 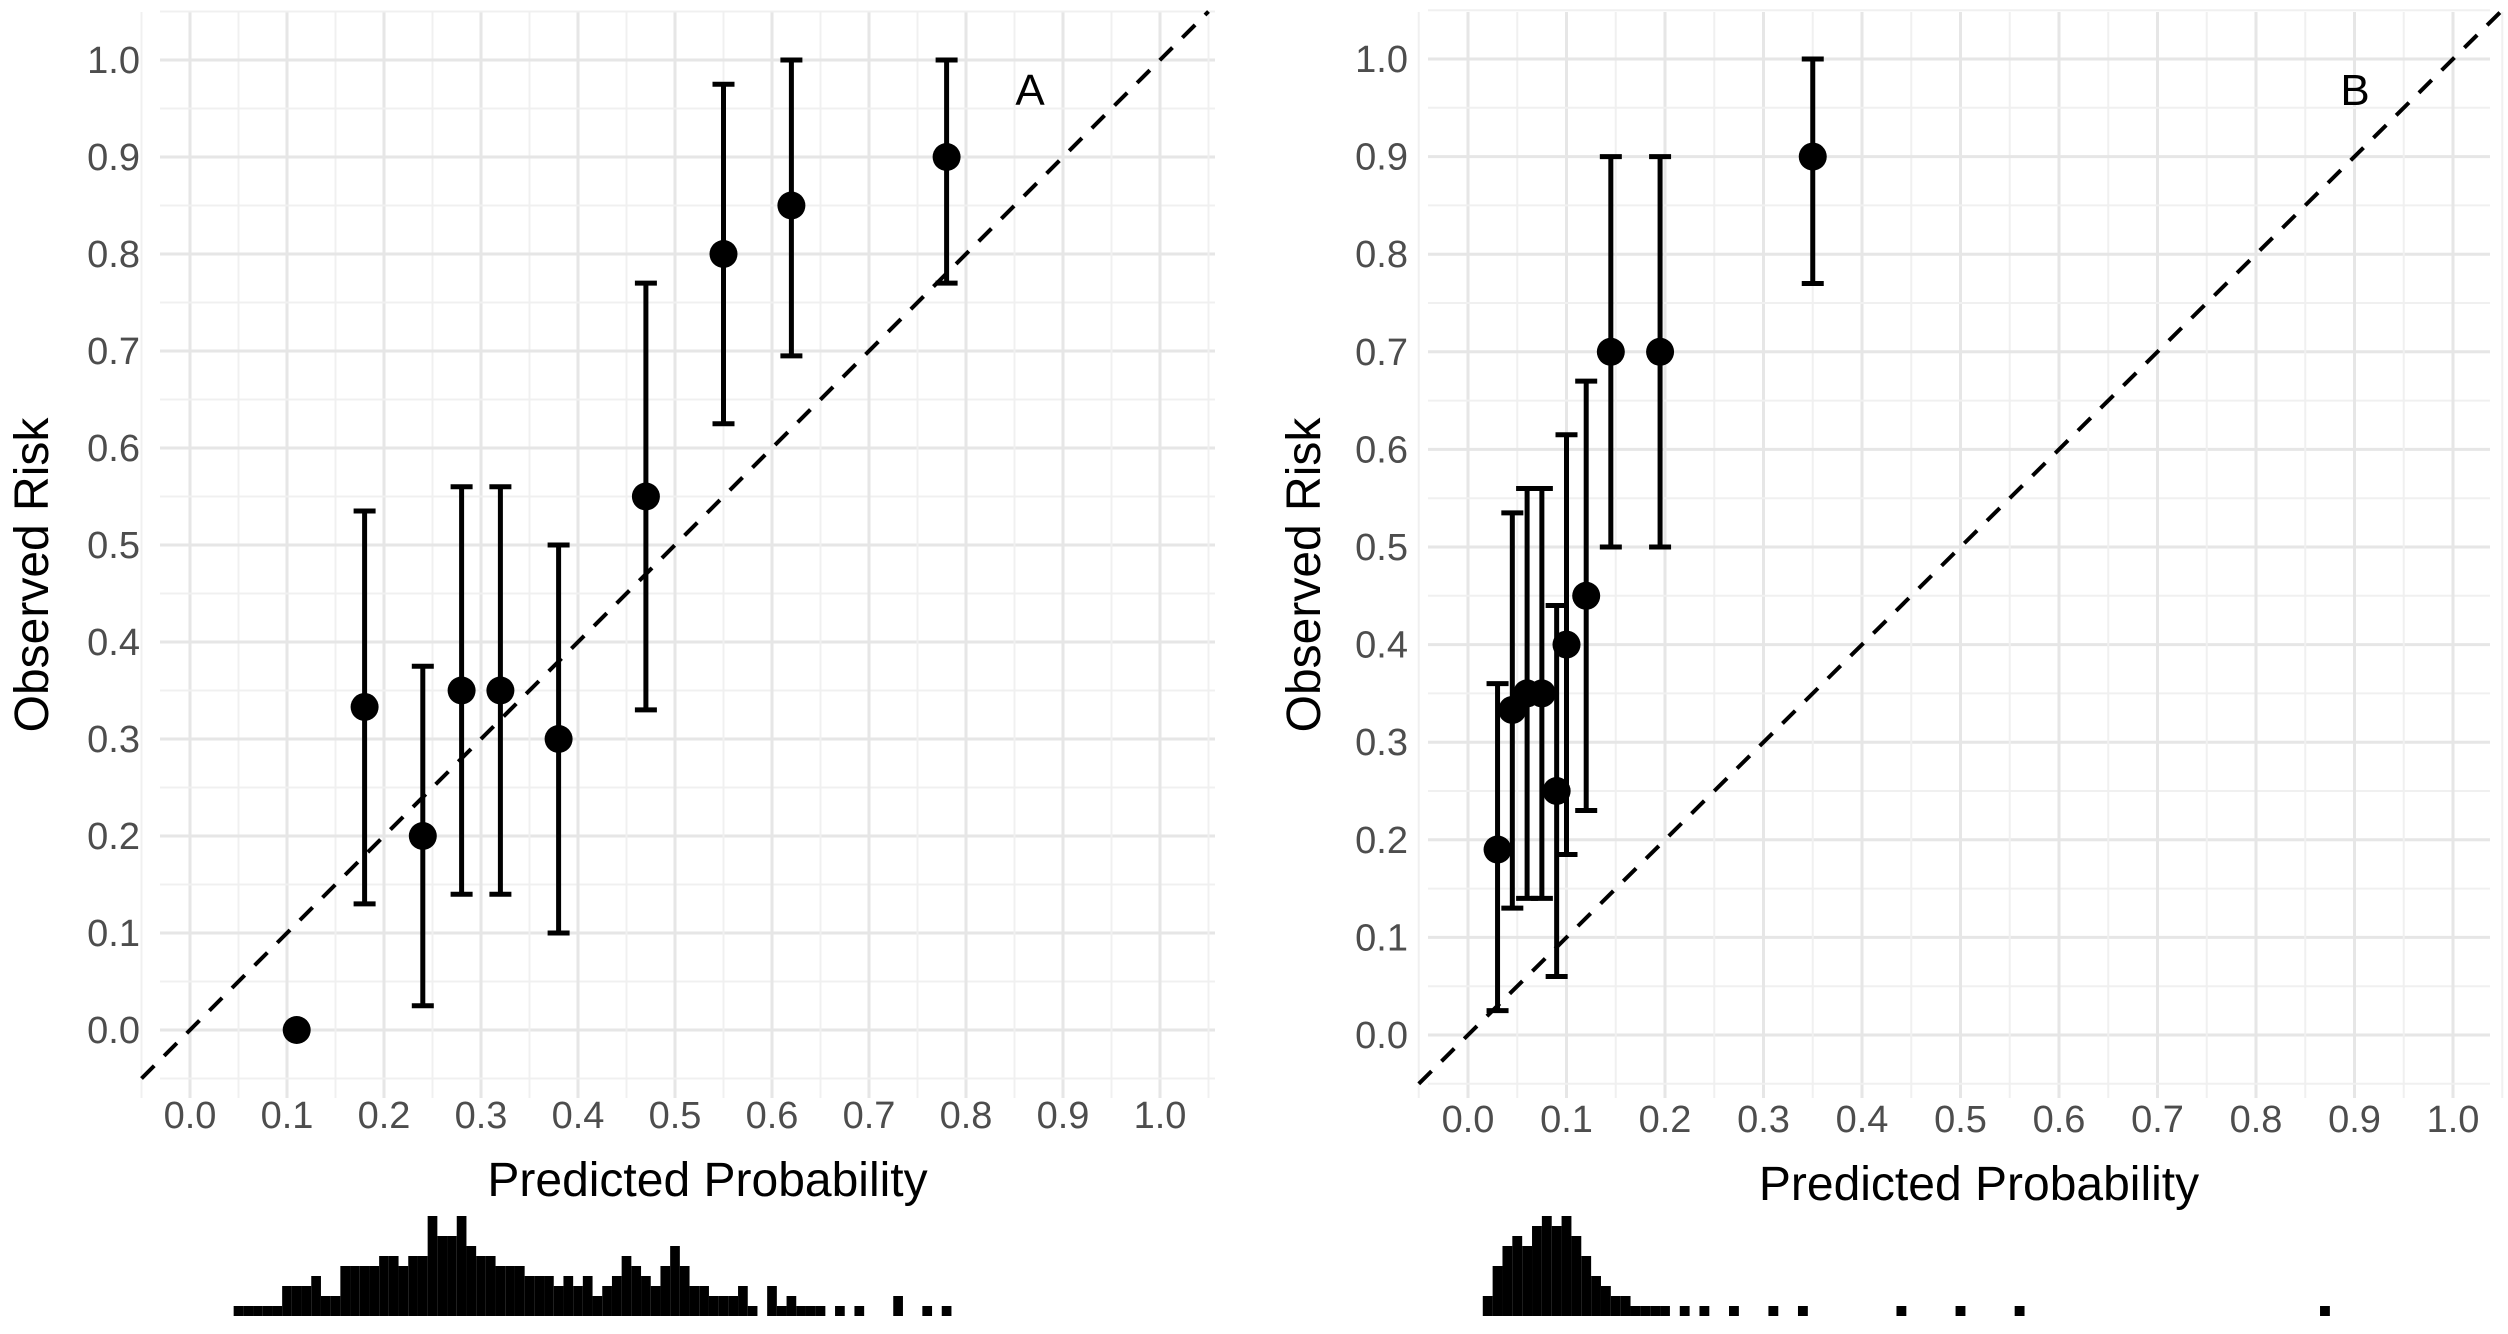 I want to click on prediction-histogram, so click(x=1906, y=1266).